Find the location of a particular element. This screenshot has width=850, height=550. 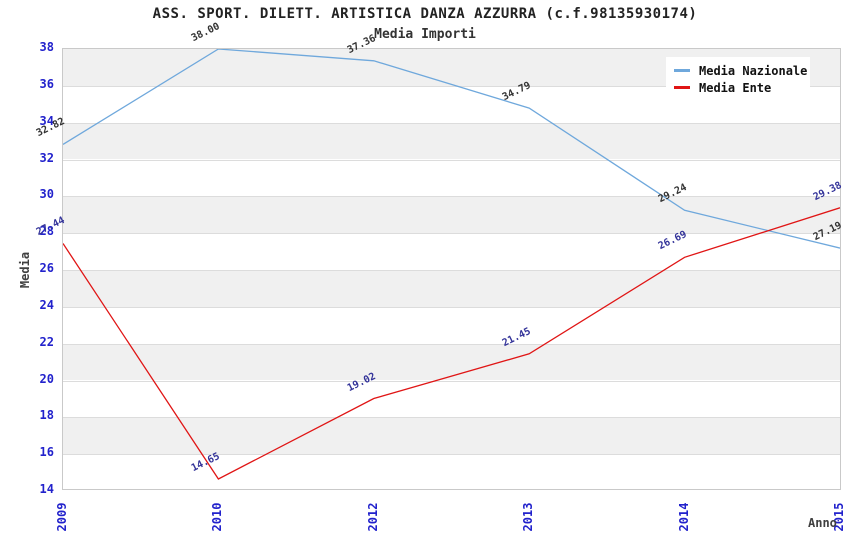

y-tick-label: 32 is located at coordinates (46, 157).